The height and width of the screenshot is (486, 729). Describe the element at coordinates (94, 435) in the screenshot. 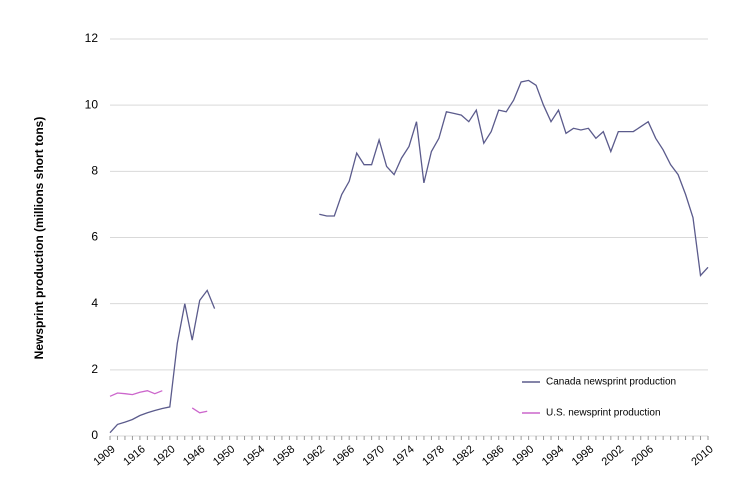

I see `y-tick-label: 0` at that location.